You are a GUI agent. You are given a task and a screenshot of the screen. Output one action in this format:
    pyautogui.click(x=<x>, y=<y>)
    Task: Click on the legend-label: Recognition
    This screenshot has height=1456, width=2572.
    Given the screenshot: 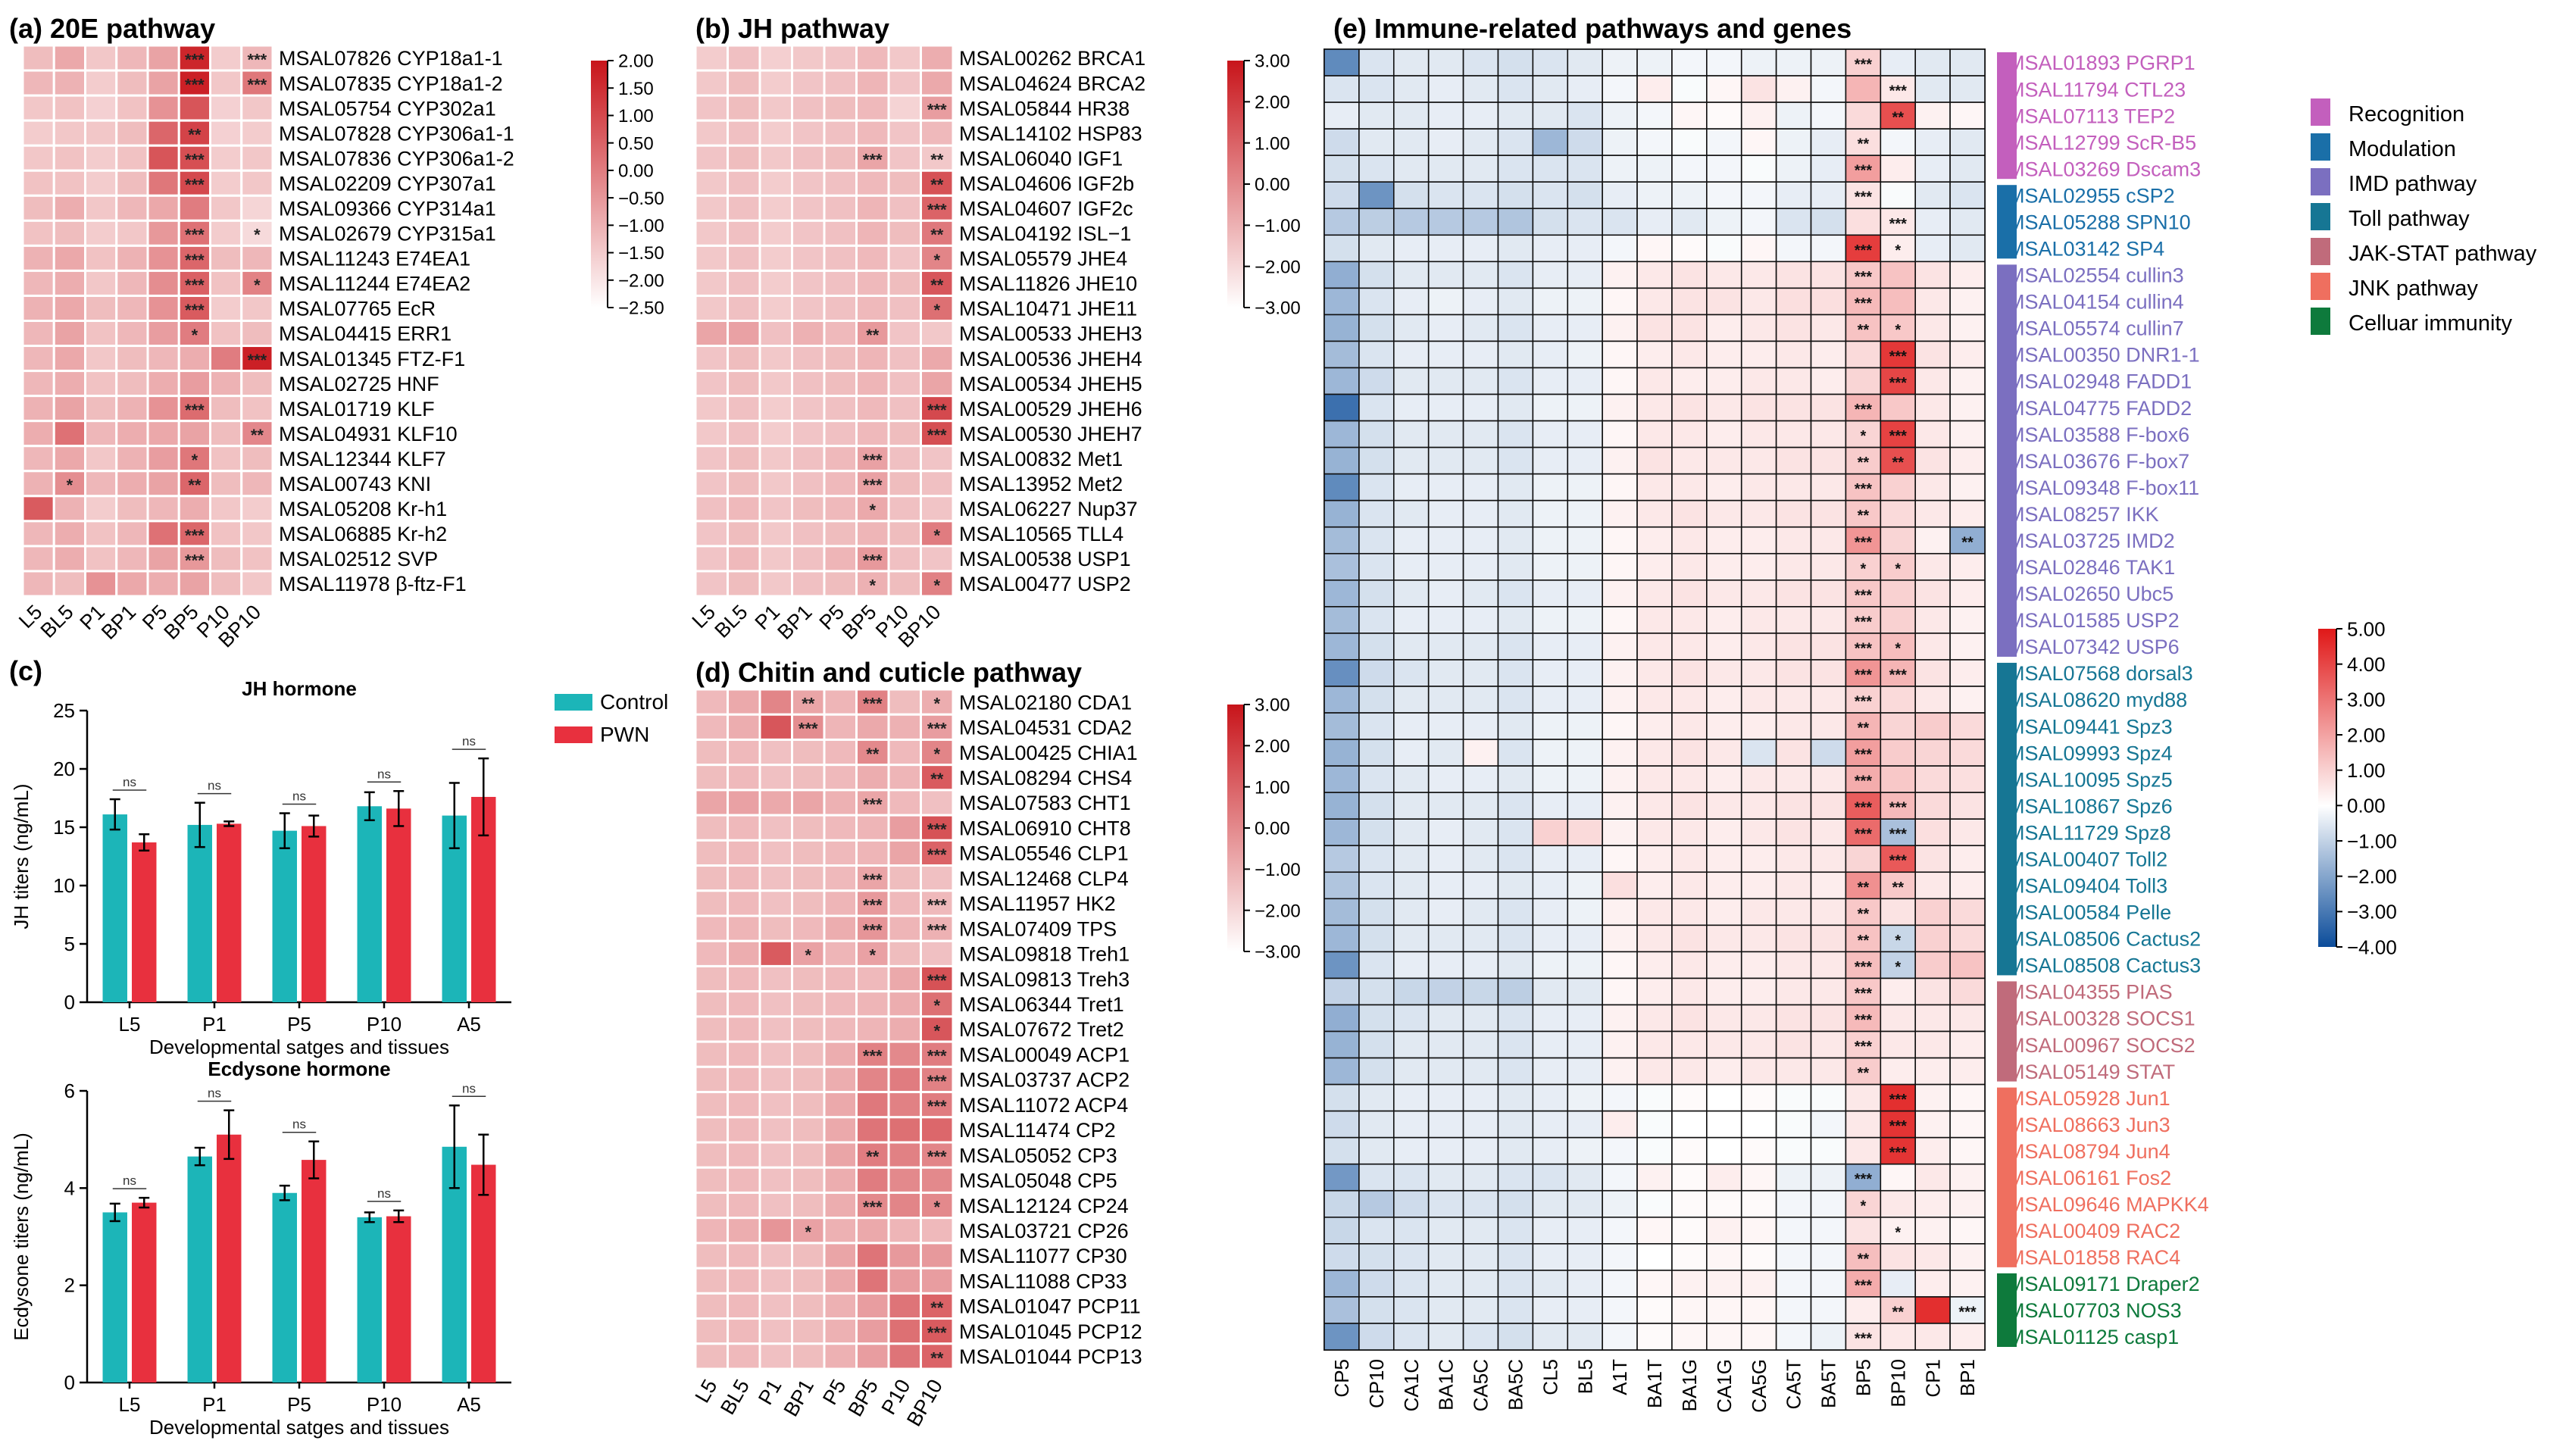 What is the action you would take?
    pyautogui.click(x=2406, y=114)
    